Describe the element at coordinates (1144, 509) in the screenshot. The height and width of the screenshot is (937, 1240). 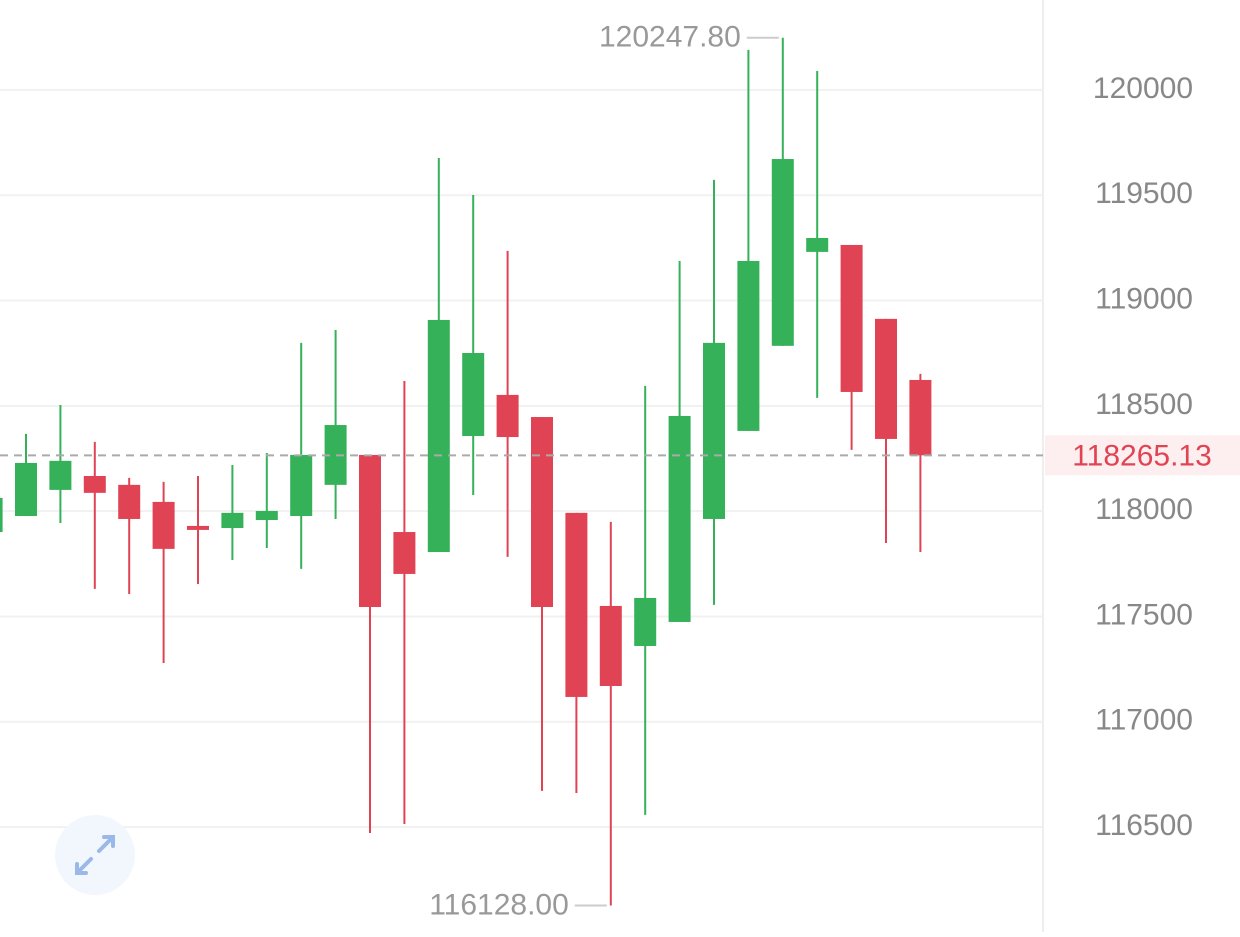
I see `y-tick-label: 118000` at that location.